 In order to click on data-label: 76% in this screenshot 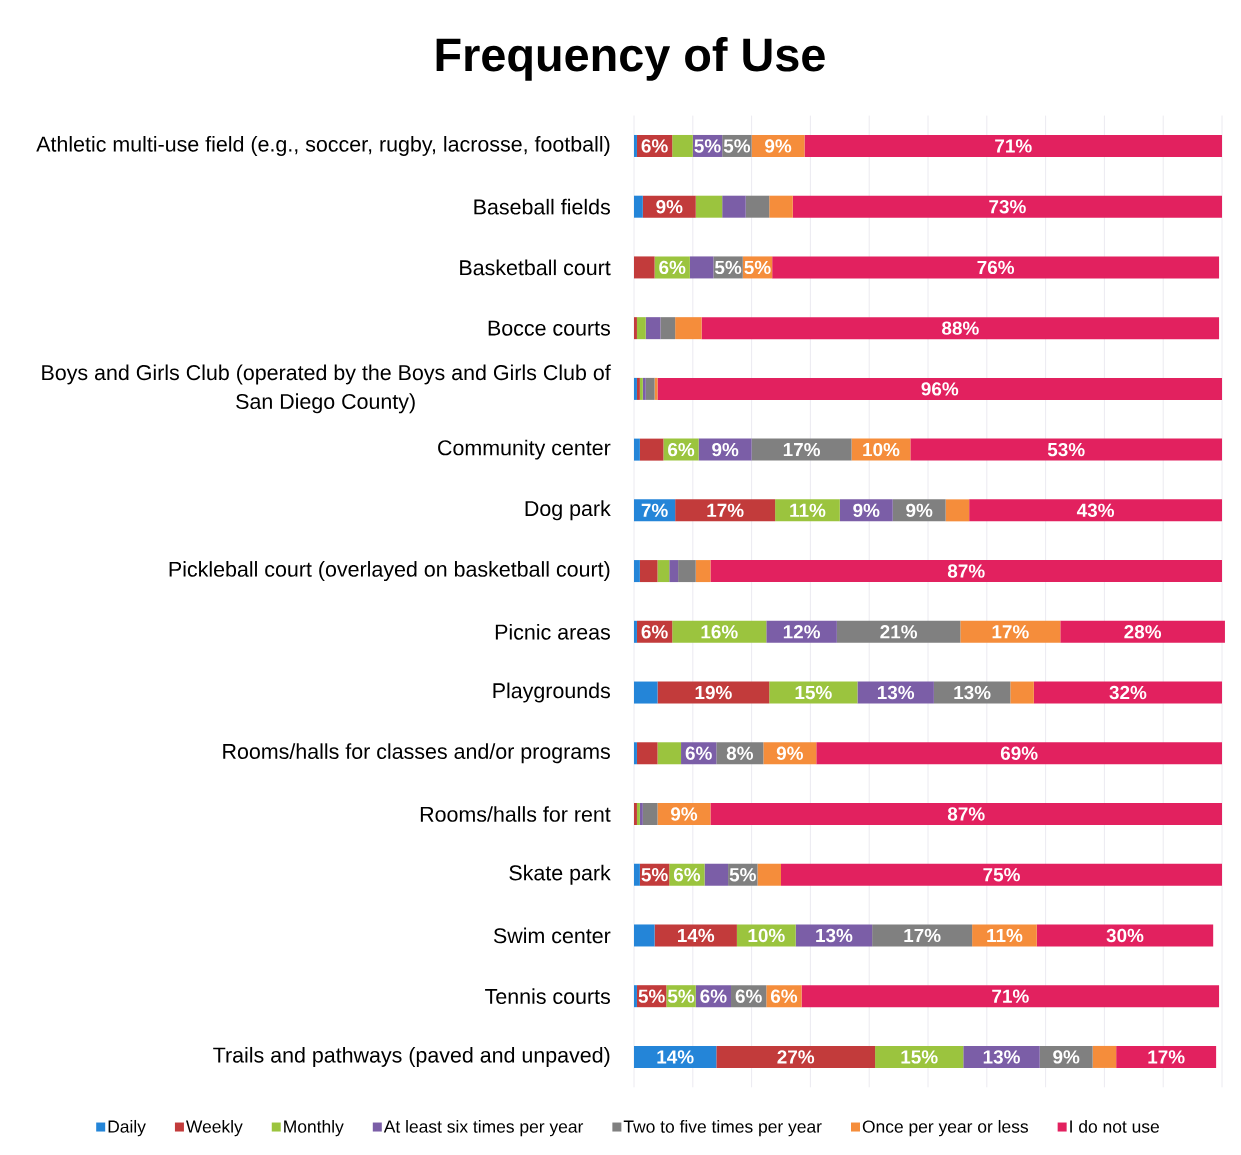, I will do `click(996, 267)`.